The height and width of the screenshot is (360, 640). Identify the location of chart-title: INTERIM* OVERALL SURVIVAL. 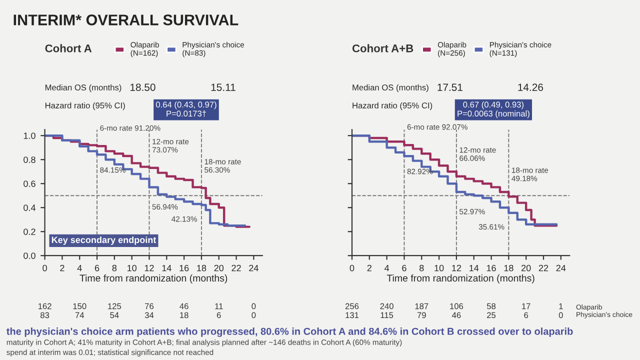
(126, 20).